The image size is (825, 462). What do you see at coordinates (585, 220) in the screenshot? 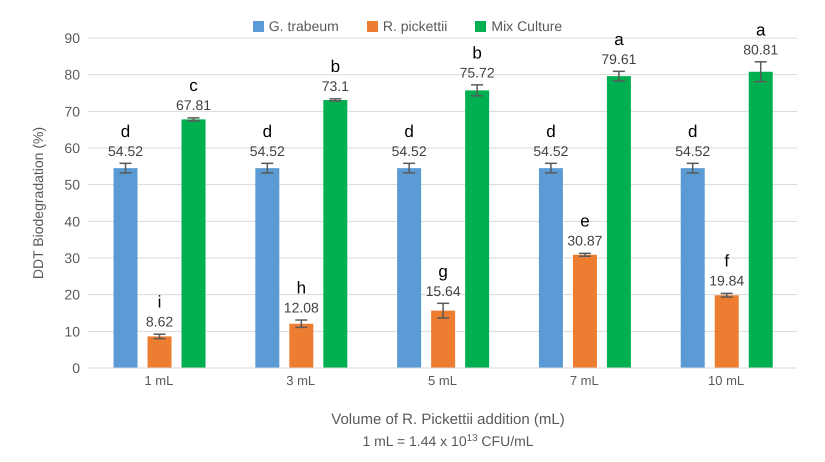
I see `annotation: e` at bounding box center [585, 220].